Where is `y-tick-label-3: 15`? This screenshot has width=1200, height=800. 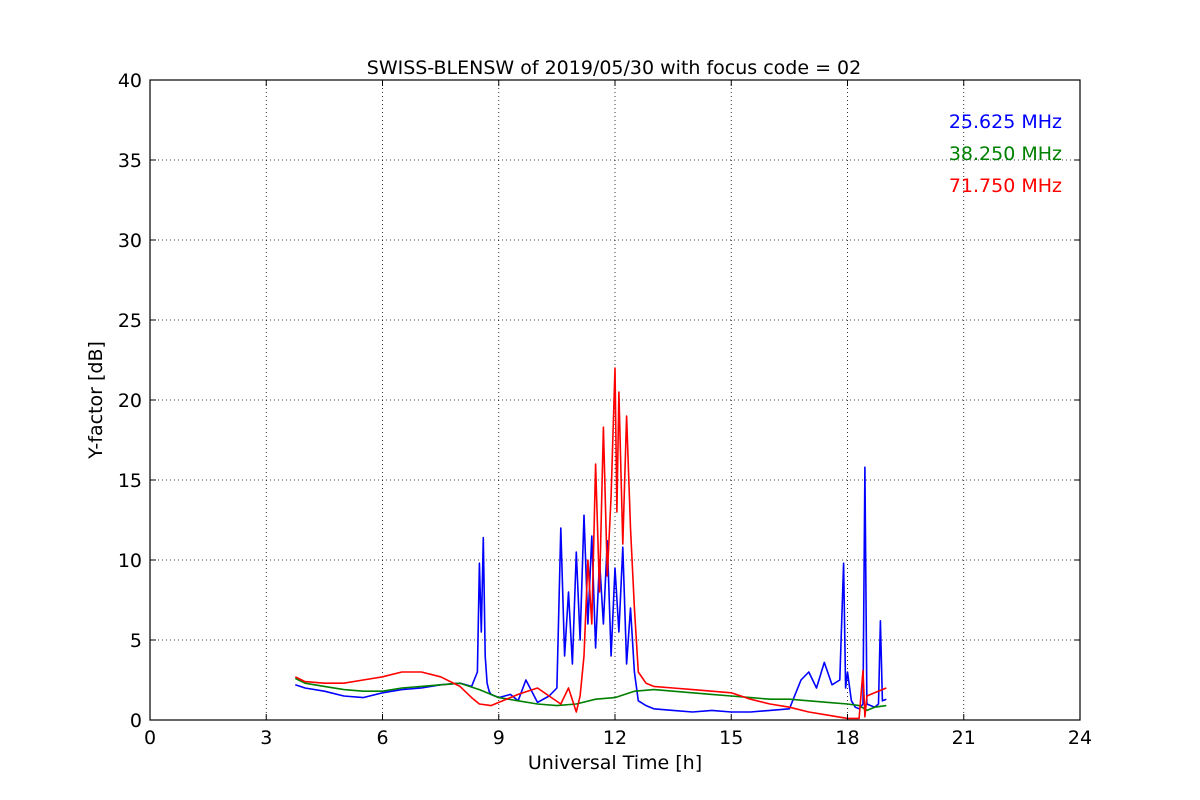
y-tick-label-3: 15 is located at coordinates (130, 481).